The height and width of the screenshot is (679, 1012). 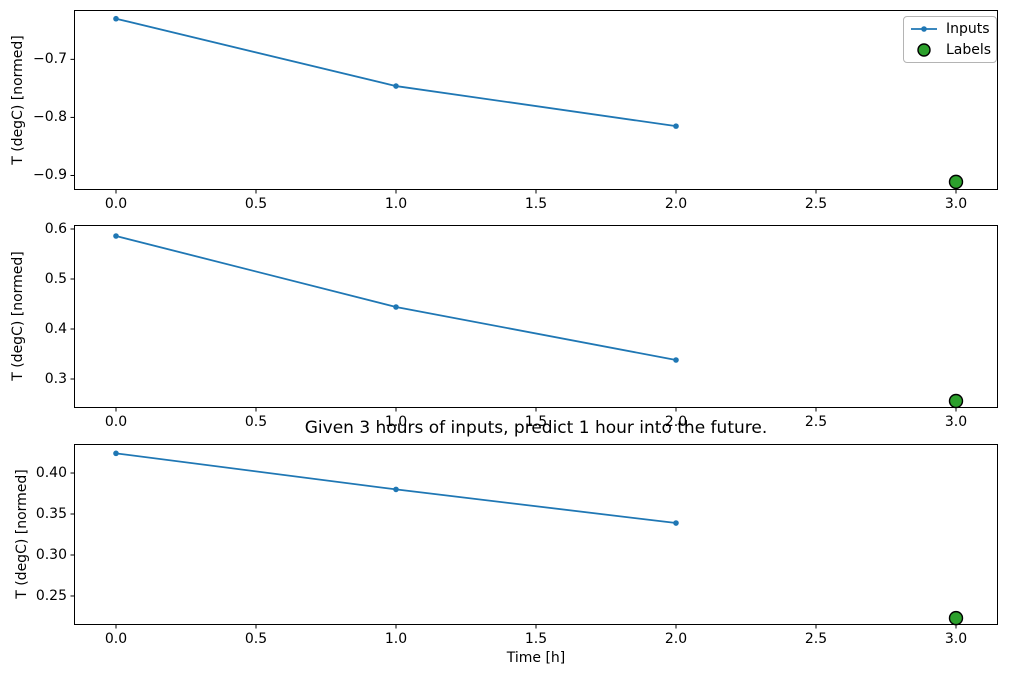 I want to click on legend-entry-inputs: Inputs, so click(x=950, y=29).